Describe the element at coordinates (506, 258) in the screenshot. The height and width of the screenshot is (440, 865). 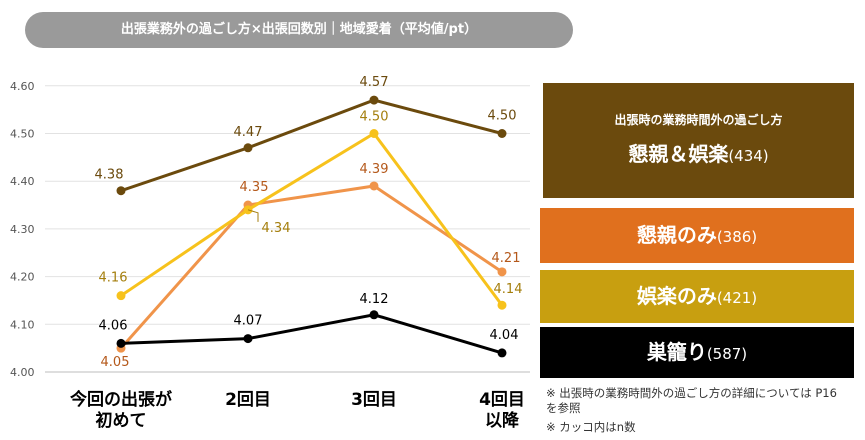
I see `data-label: 4.21` at that location.